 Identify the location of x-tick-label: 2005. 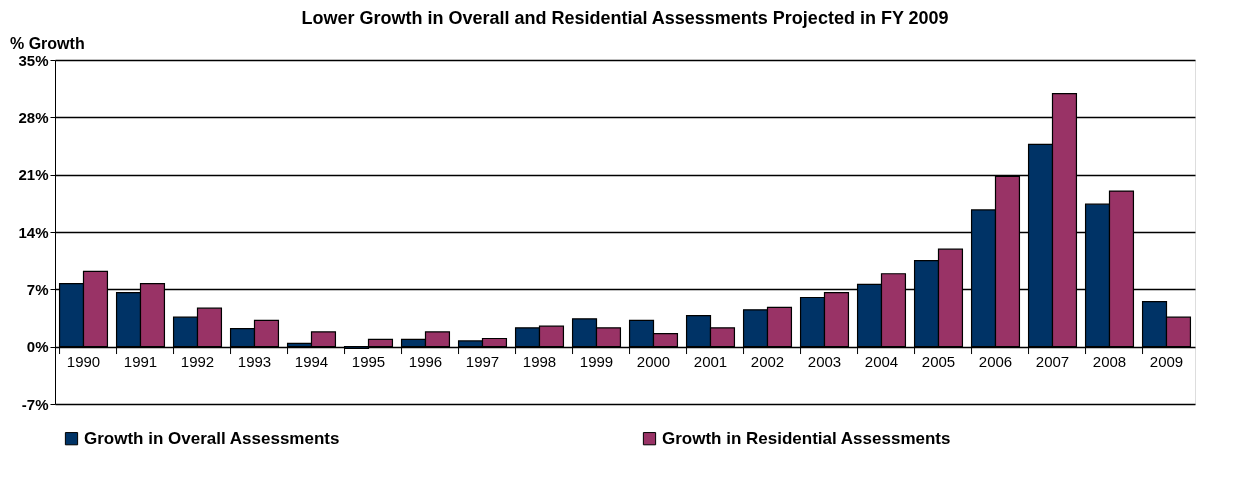
(938, 361).